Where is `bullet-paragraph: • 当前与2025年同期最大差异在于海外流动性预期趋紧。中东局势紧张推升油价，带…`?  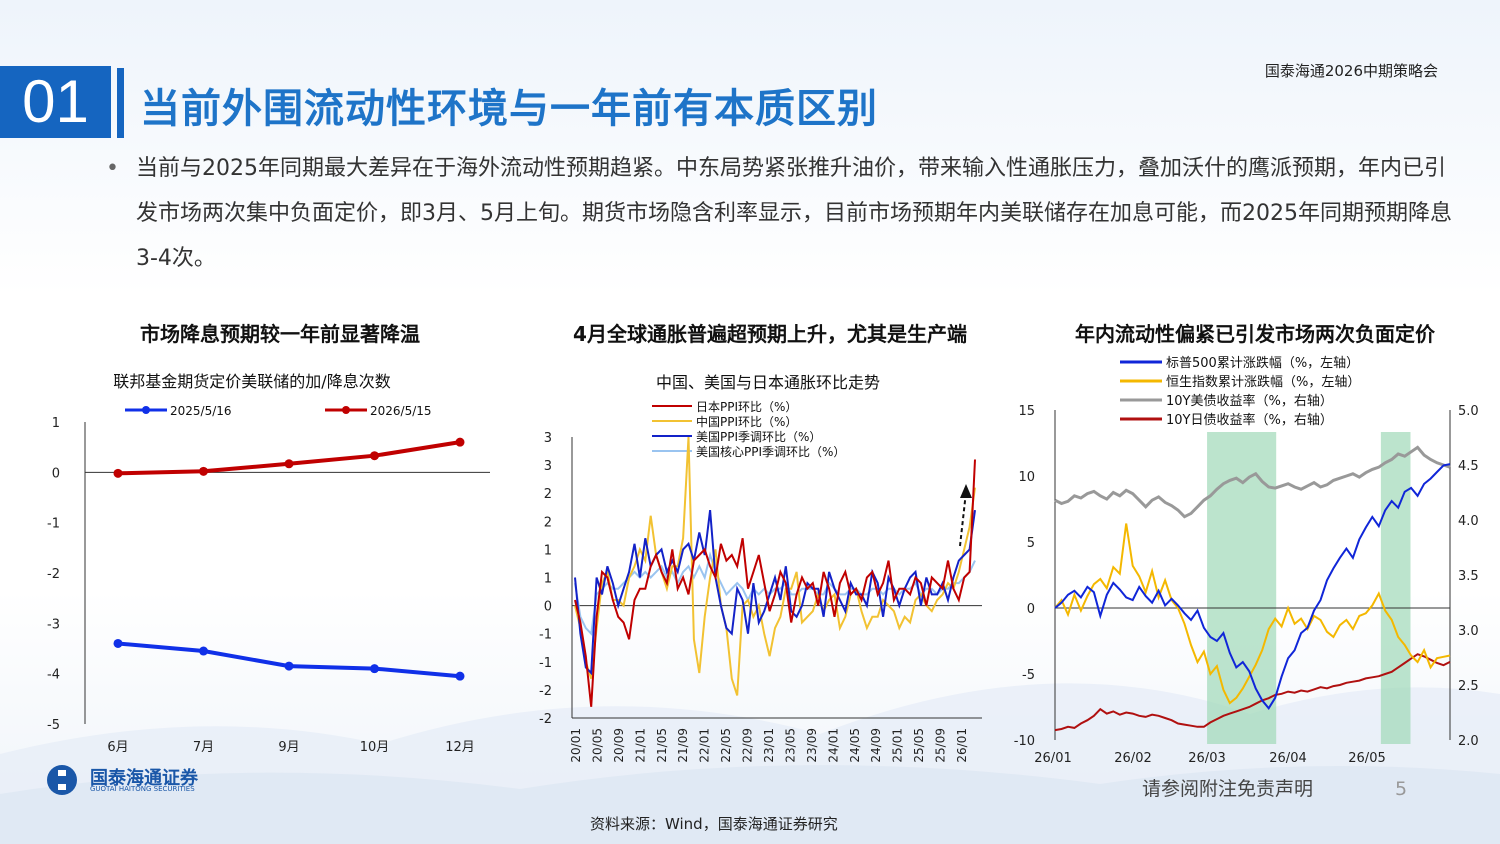 bullet-paragraph: • 当前与2025年同期最大差异在于海外流动性预期趋紧。中东局势紧张推升油价，带… is located at coordinates (781, 213).